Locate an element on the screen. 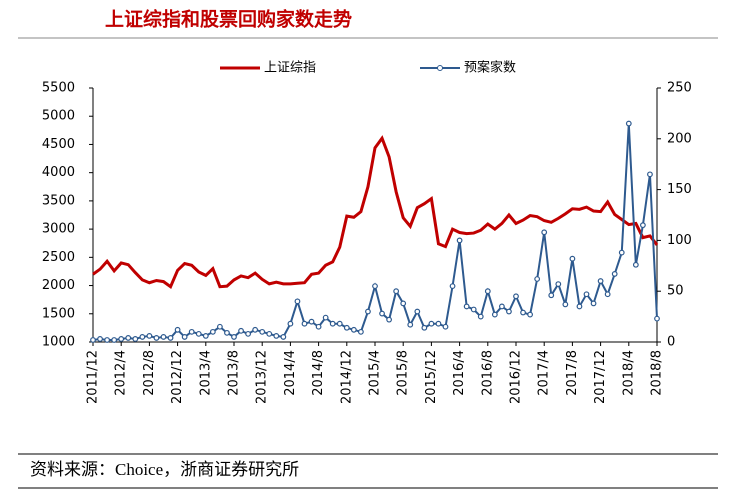 Image resolution: width=736 pixels, height=492 pixels. x-tick-label: 2012/4 is located at coordinates (121, 373).